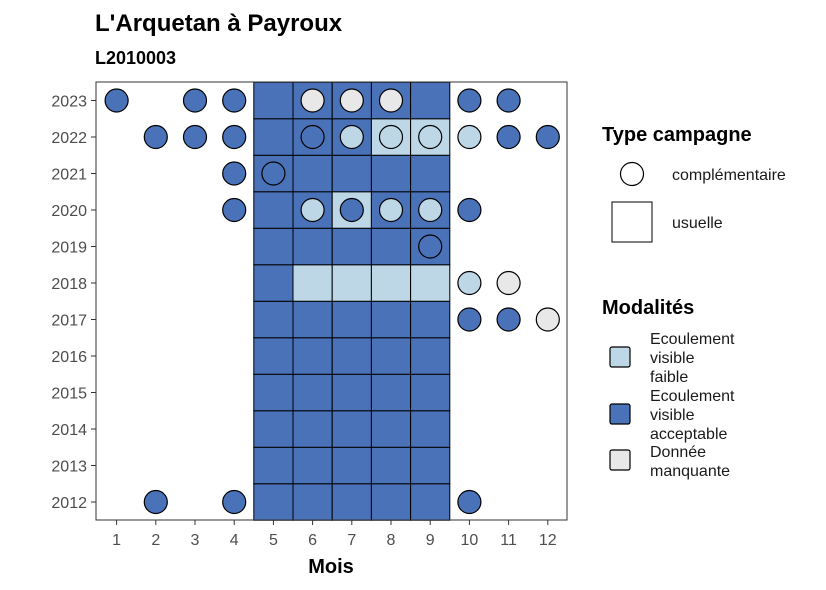 This screenshot has width=826, height=590. What do you see at coordinates (672, 358) in the screenshot?
I see `legend-label-faible: visible` at bounding box center [672, 358].